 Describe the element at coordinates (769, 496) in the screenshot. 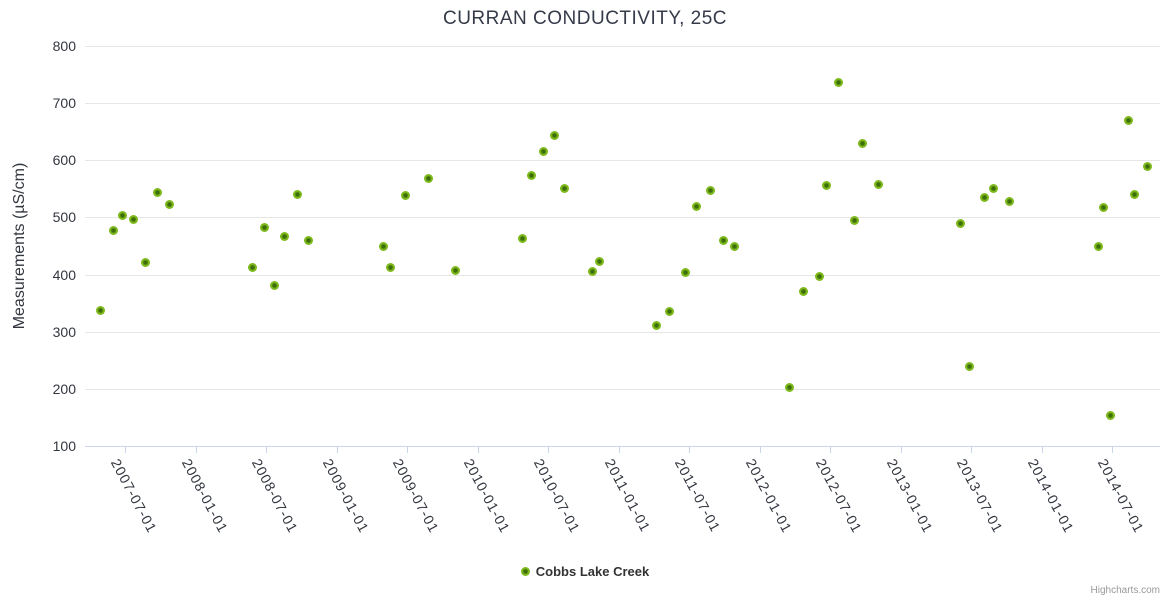

I see `x-axis-label: 2012-01-01` at that location.